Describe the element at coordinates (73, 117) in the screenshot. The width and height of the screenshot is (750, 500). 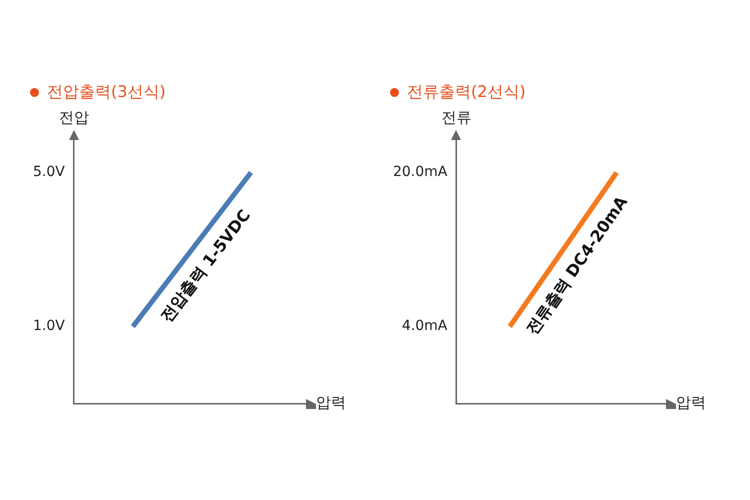
I see `y-axis-title: 전압` at that location.